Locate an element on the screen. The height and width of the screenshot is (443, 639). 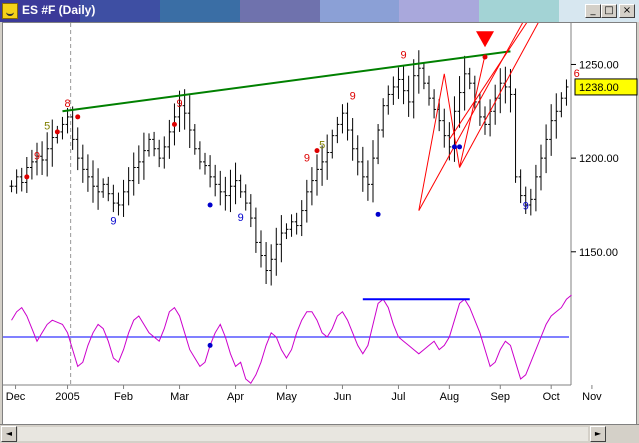
window-titlebar: ES #F (Daily) _ □ × is located at coordinates (319, 11).